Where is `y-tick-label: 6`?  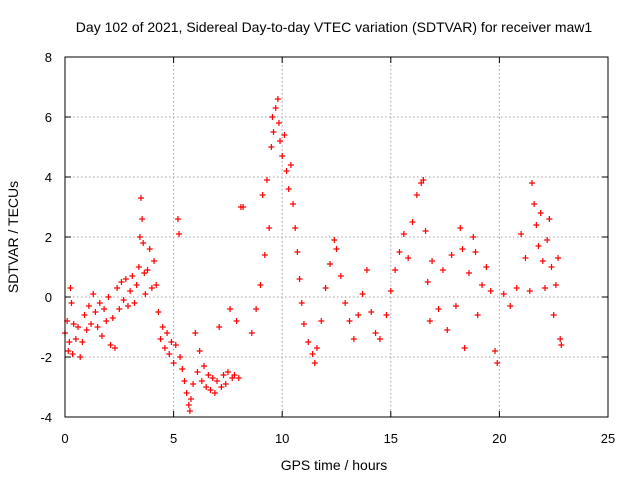 y-tick-label: 6 is located at coordinates (48, 117).